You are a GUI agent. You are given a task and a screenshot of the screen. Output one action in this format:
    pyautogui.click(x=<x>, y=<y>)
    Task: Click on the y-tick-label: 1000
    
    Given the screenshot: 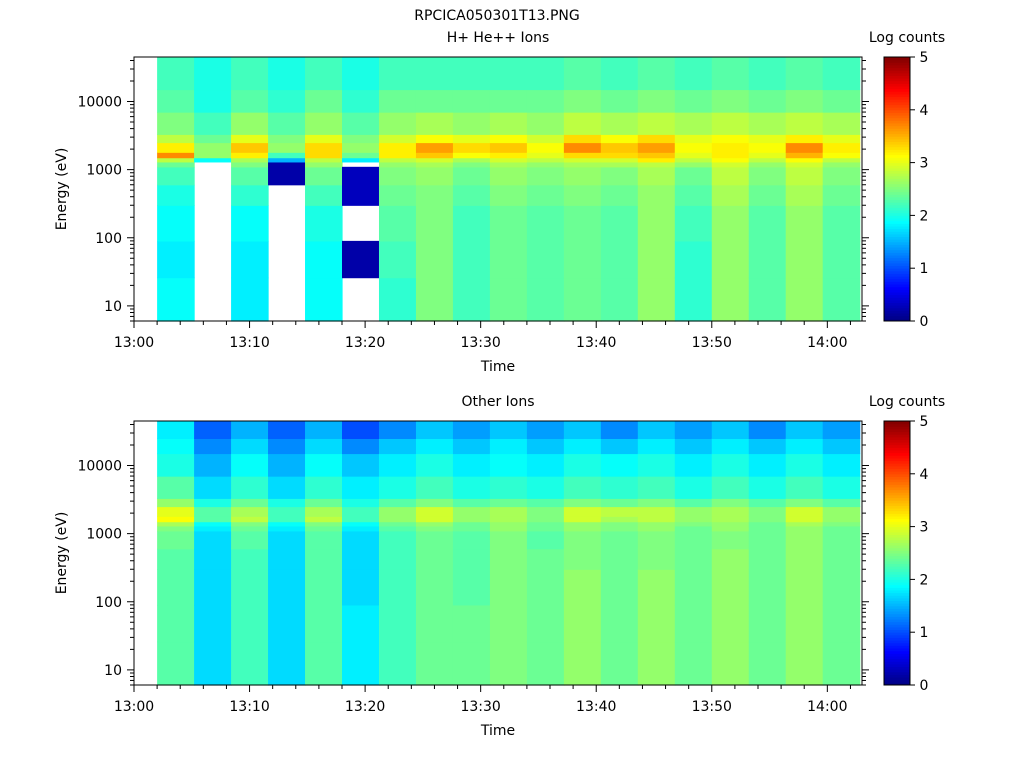 What is the action you would take?
    pyautogui.click(x=104, y=535)
    